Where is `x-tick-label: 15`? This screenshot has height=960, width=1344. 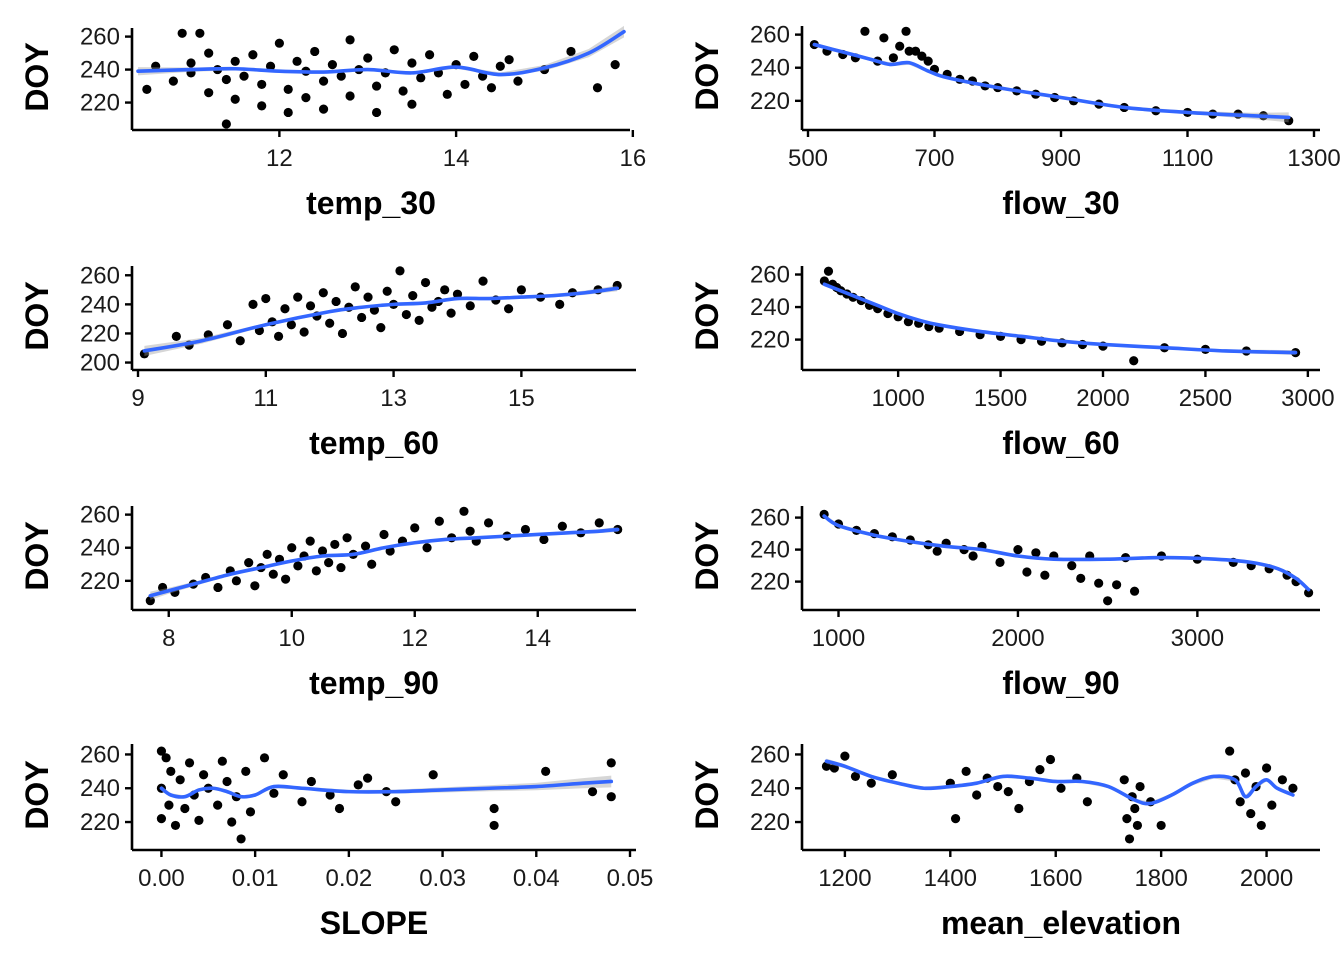
x-tick-label: 15 is located at coordinates (521, 398).